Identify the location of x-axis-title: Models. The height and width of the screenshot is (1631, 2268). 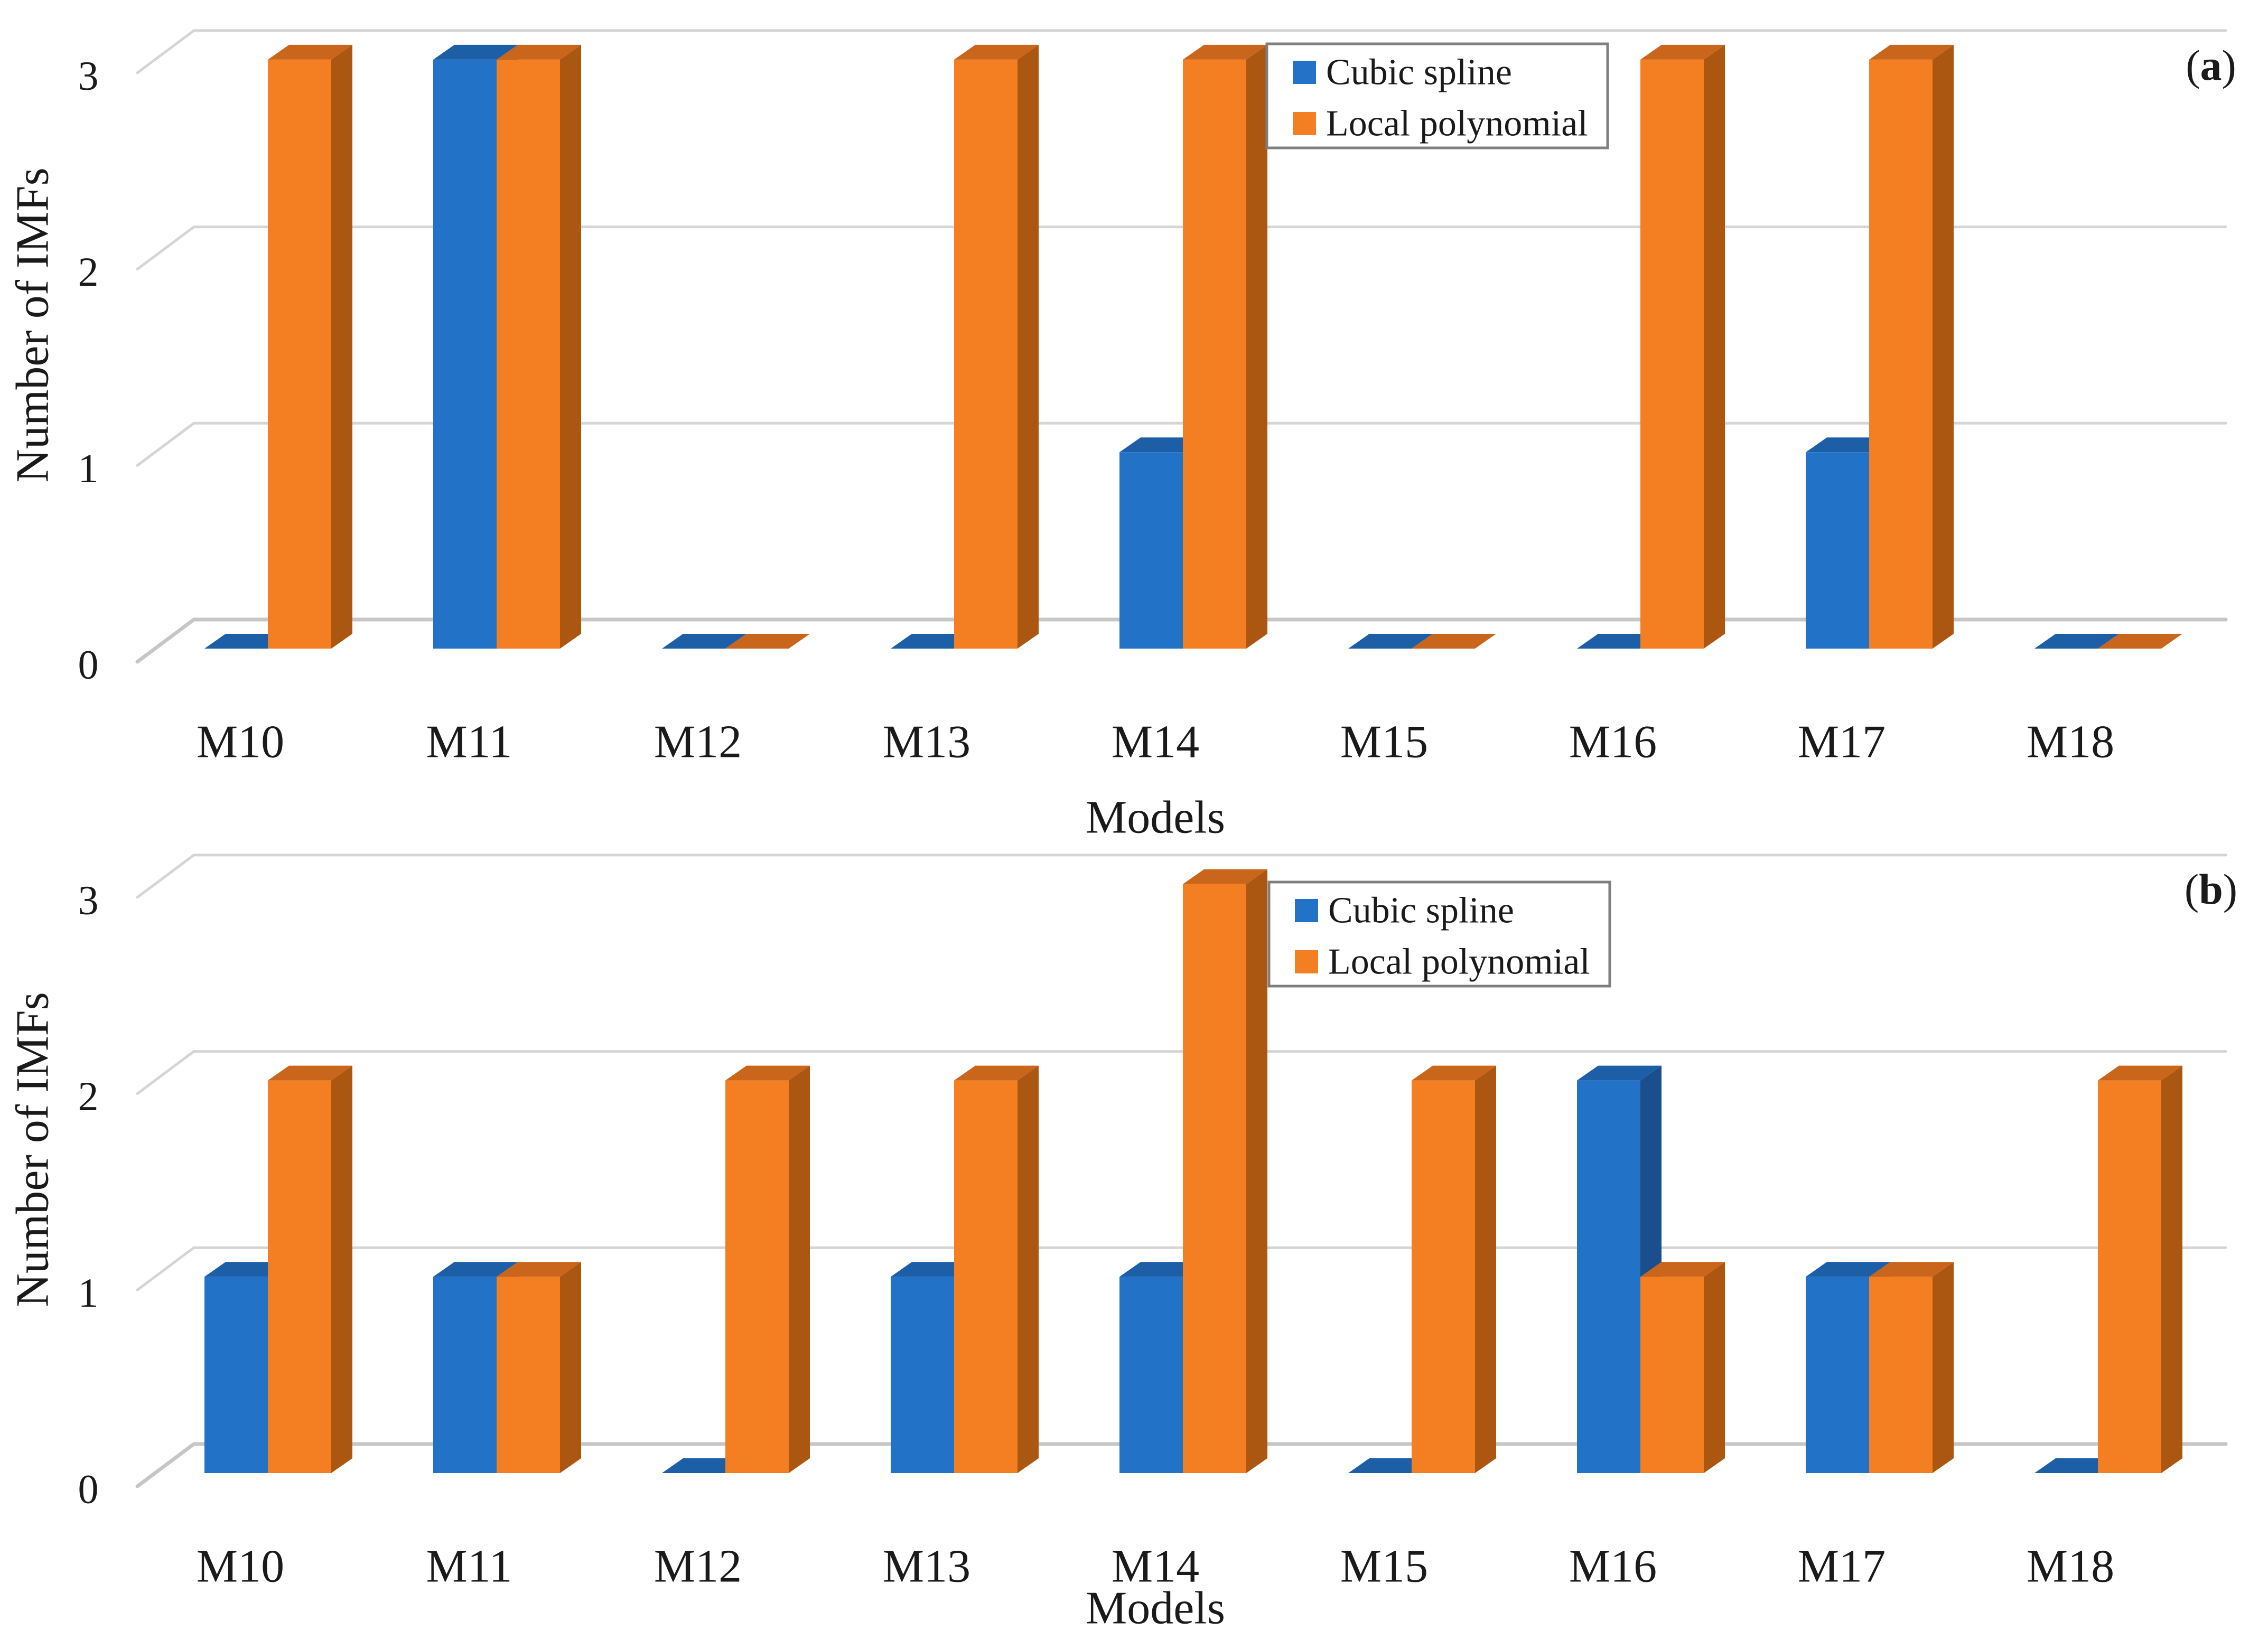
(1155, 817).